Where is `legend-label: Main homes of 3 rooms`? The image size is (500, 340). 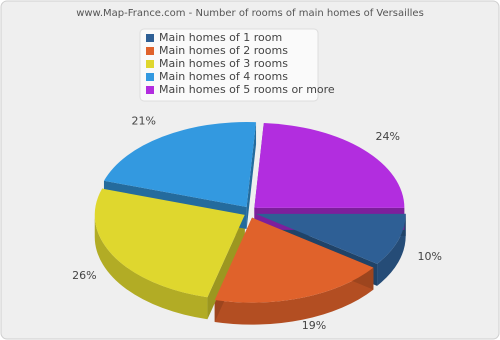
legend-label: Main homes of 3 rooms is located at coordinates (223, 63).